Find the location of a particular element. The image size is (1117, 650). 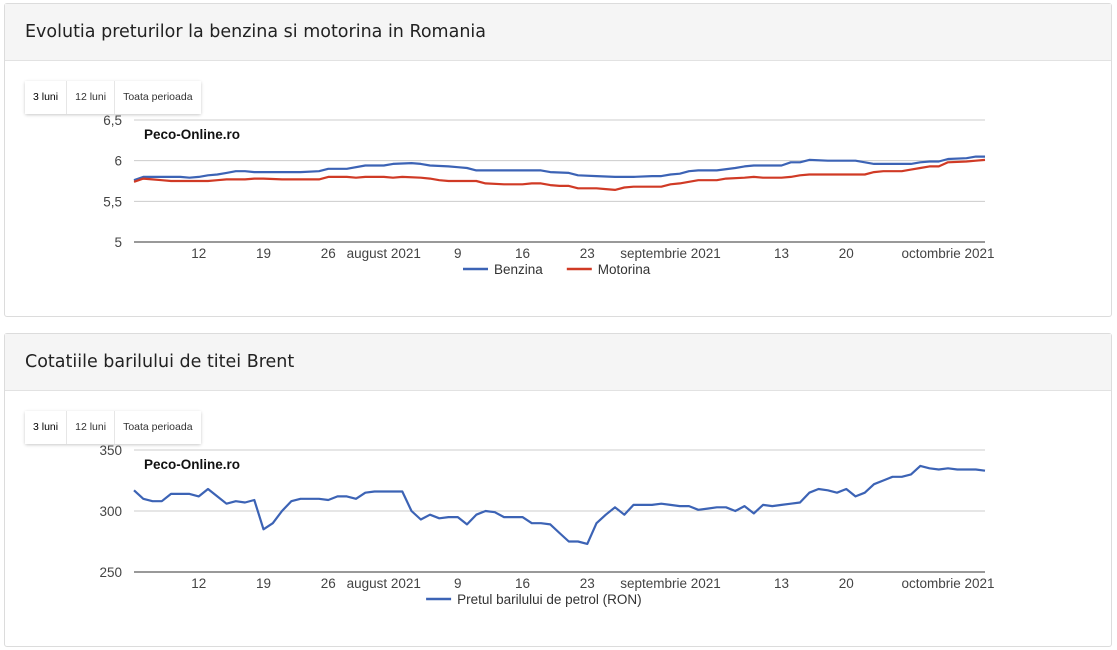

y-tick-label: 5,5 is located at coordinates (112, 201).